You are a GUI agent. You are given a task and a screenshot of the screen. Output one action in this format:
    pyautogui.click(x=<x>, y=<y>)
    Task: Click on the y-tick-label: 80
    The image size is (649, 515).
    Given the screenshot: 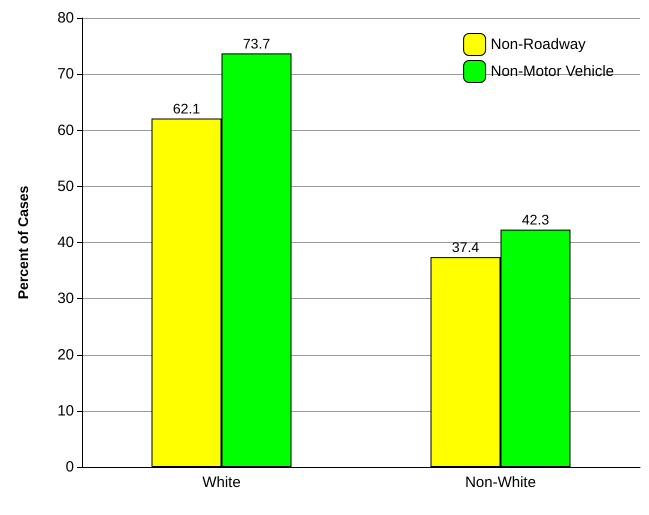 What is the action you would take?
    pyautogui.click(x=65, y=18)
    